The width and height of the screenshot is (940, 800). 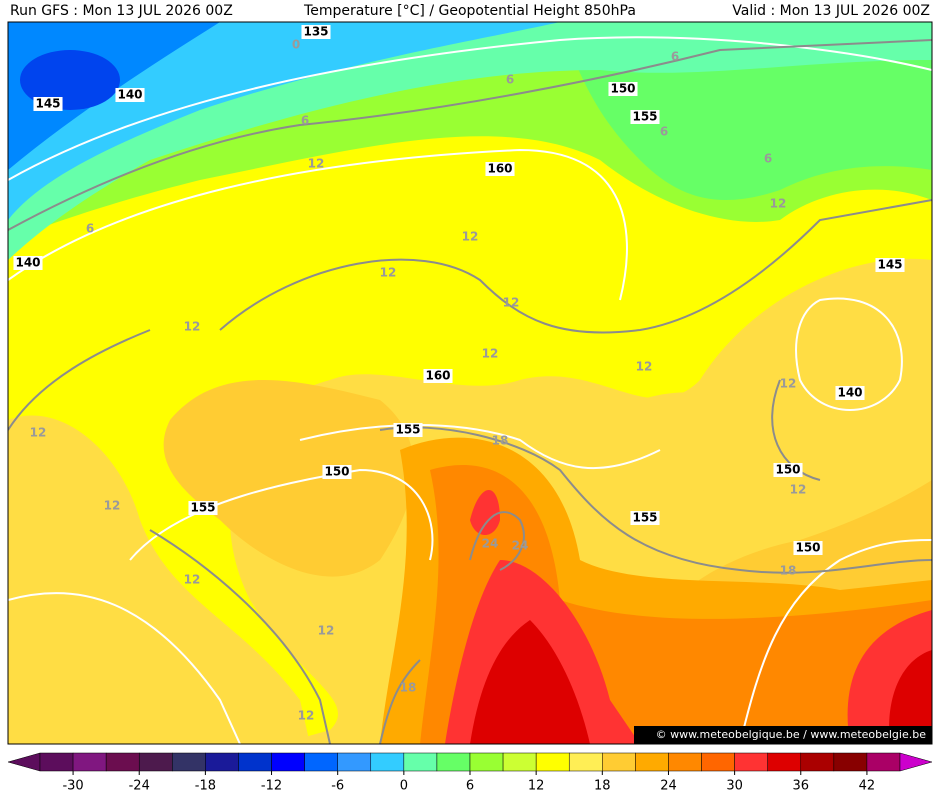 I want to click on colorbar-tick-label: -18, so click(x=205, y=786).